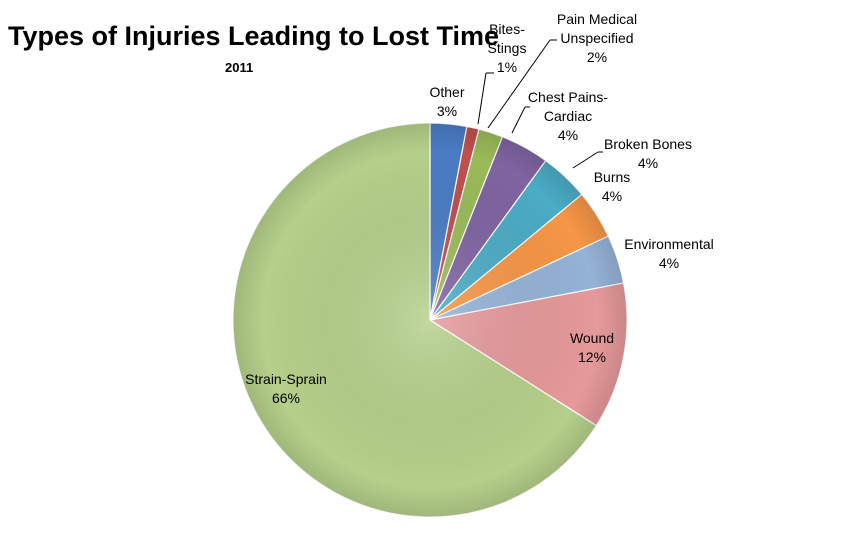  Describe the element at coordinates (648, 153) in the screenshot. I see `slice-label-broken-bones: Broken Bones 4%` at that location.